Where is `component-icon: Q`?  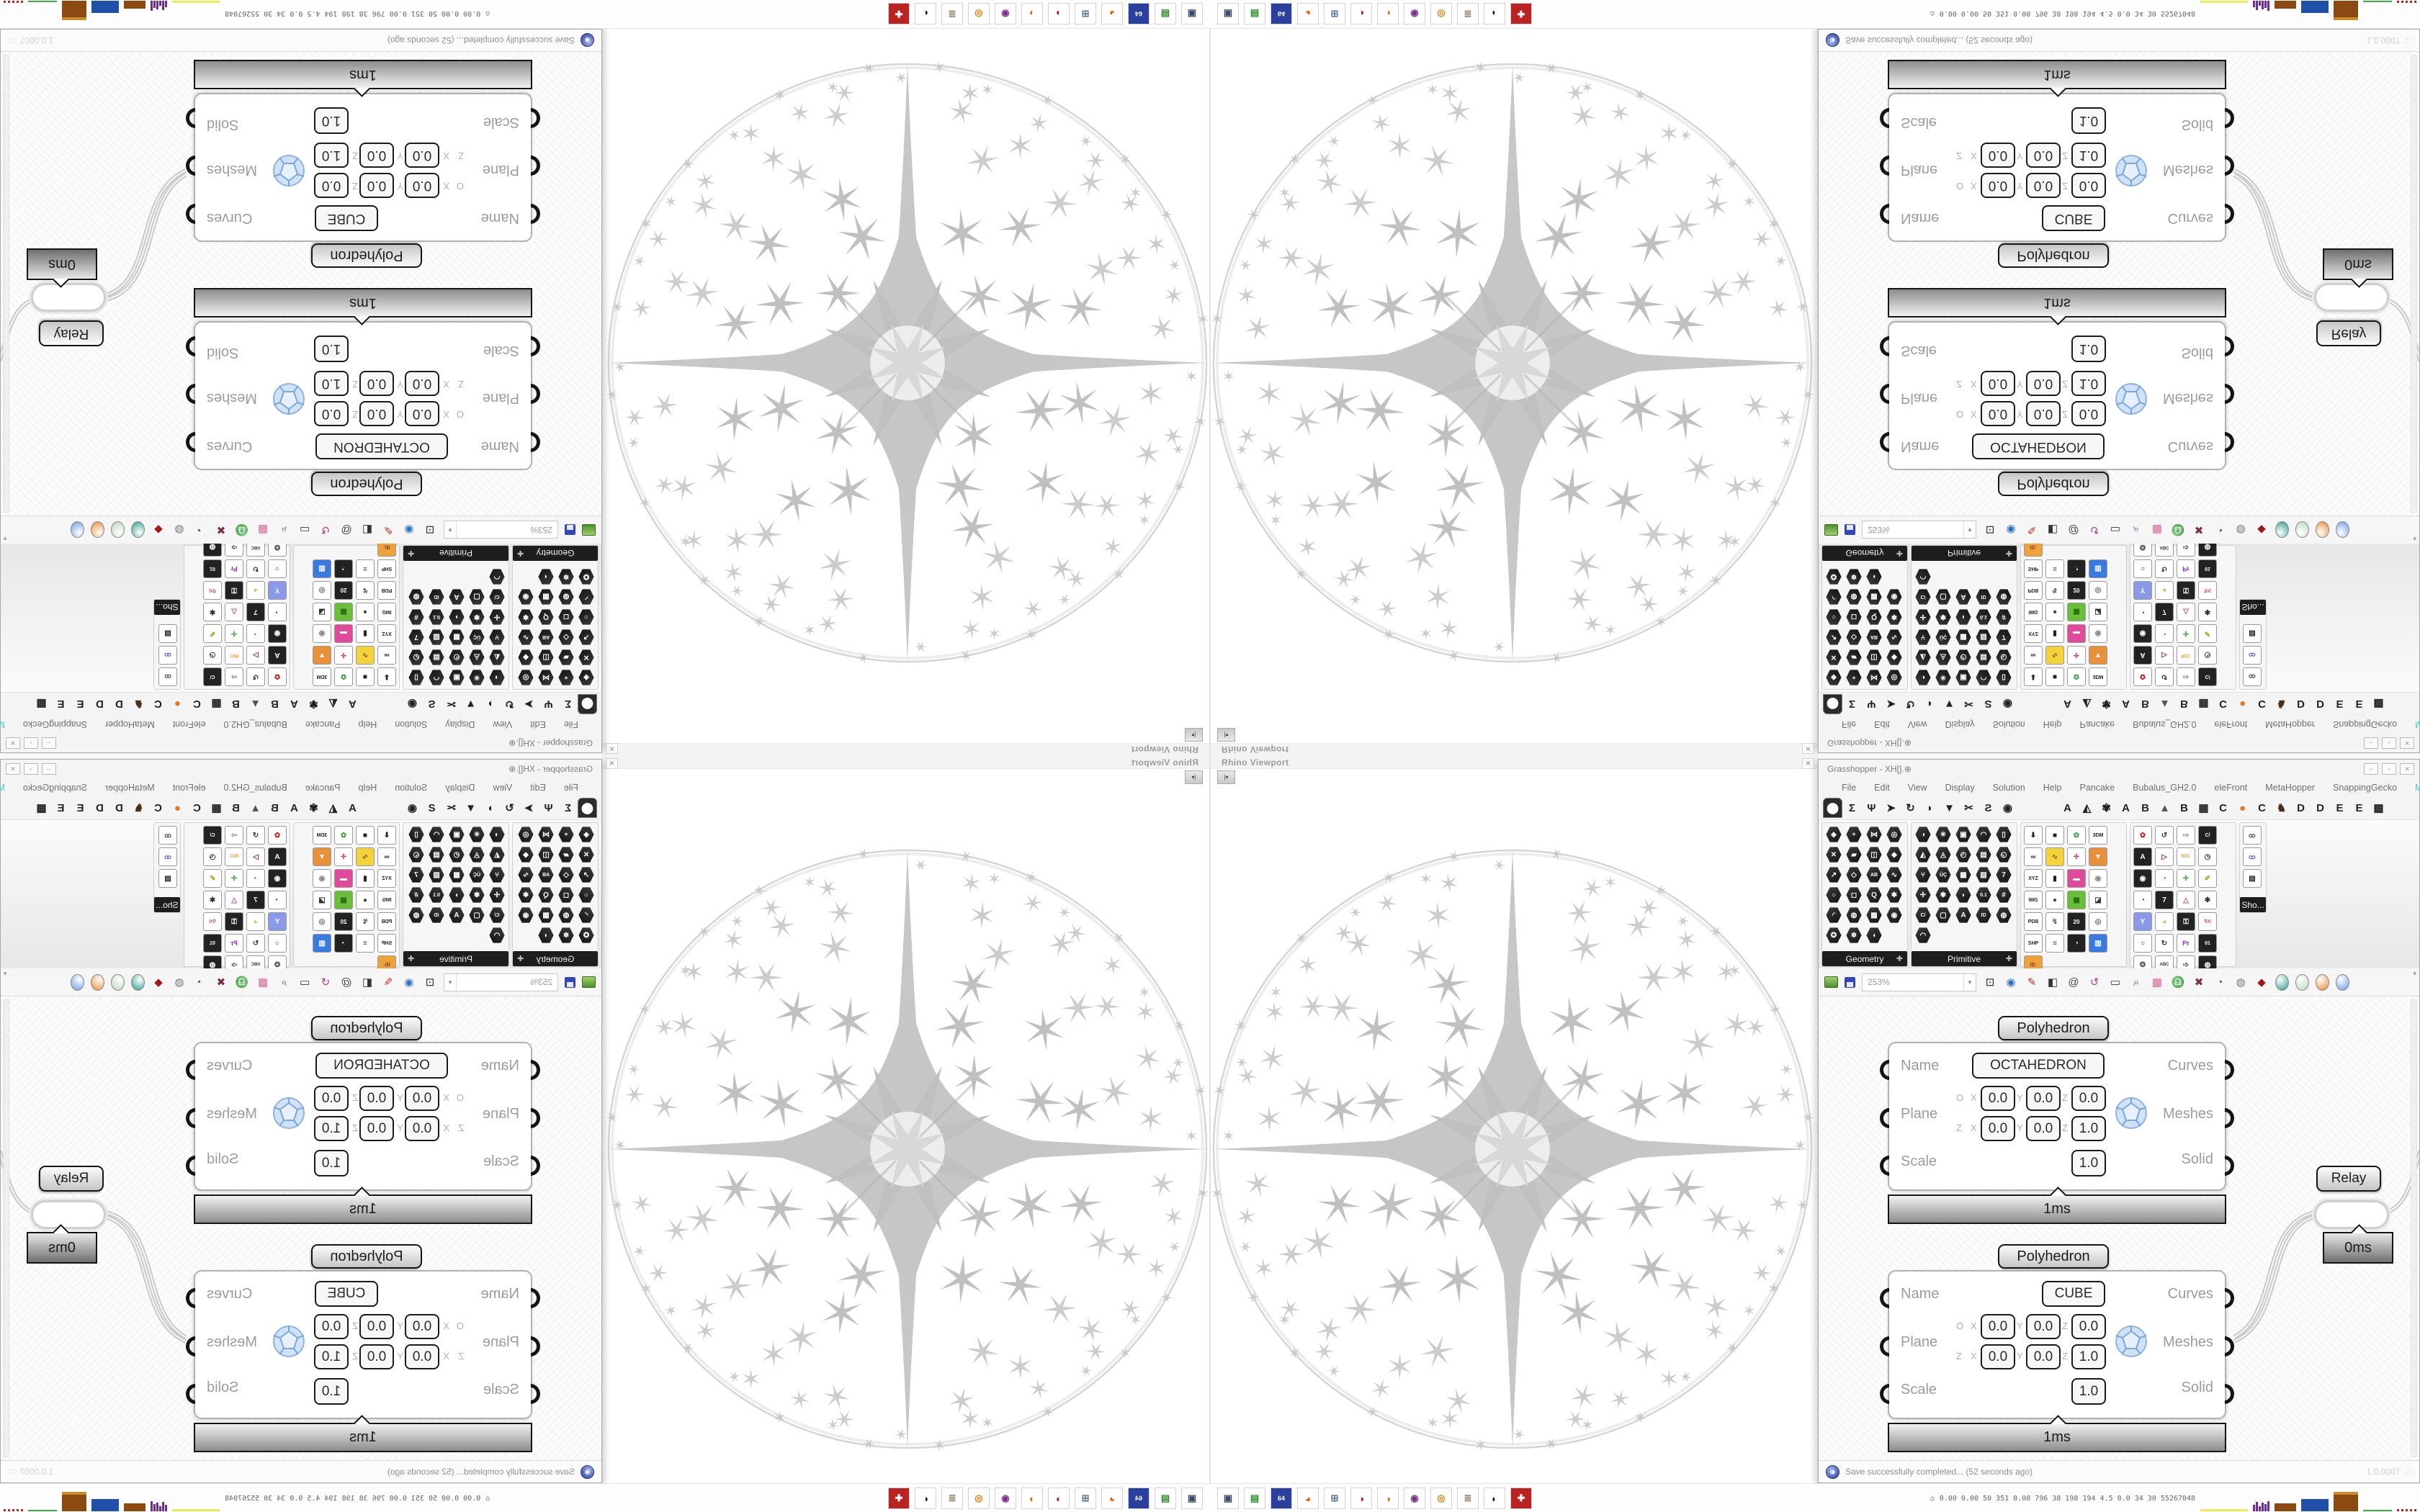
component-icon: Q is located at coordinates (546, 617).